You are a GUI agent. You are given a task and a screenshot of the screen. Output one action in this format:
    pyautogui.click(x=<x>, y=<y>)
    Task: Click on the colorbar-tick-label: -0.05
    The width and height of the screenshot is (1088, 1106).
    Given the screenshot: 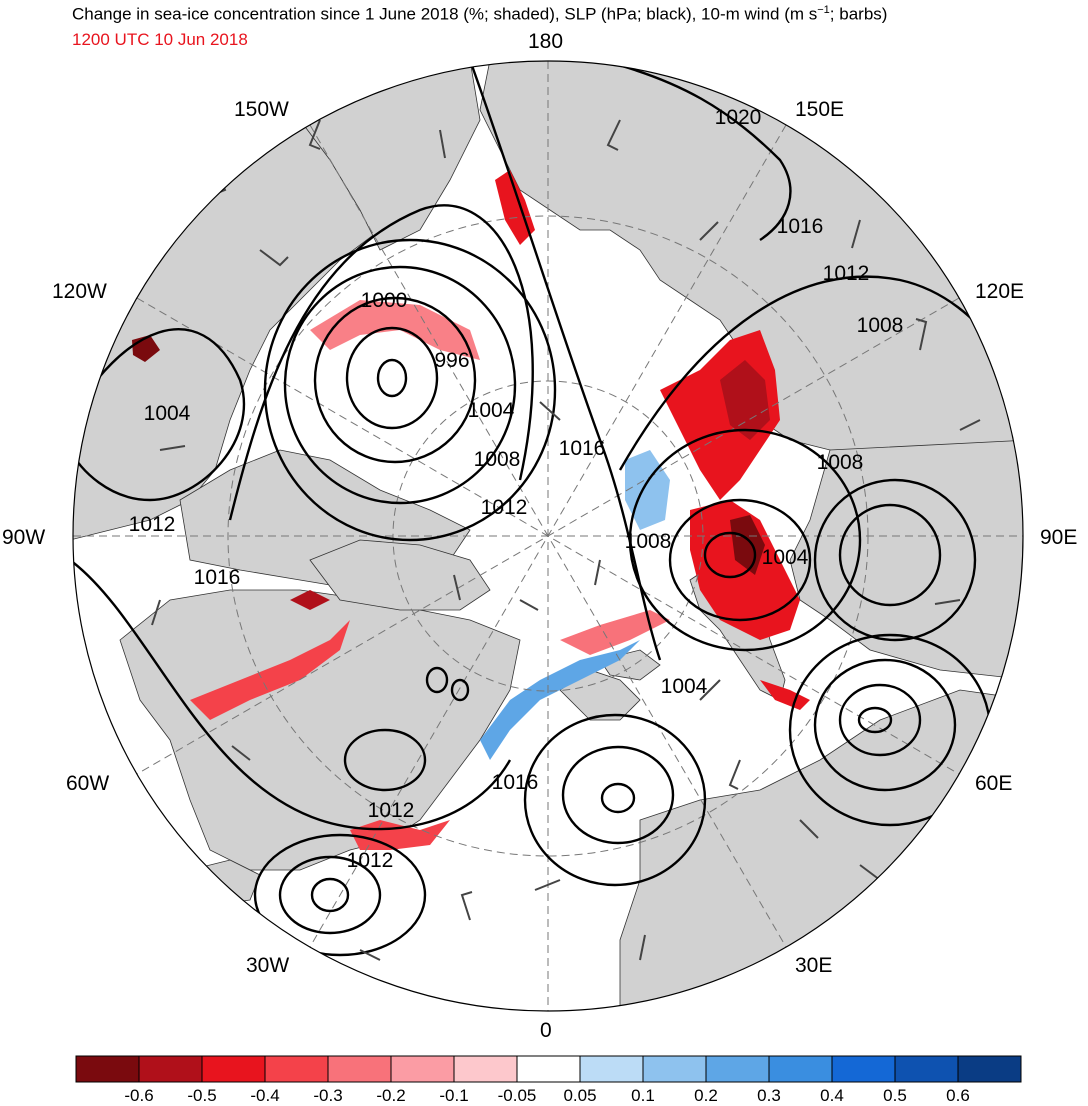 What is the action you would take?
    pyautogui.click(x=517, y=1095)
    